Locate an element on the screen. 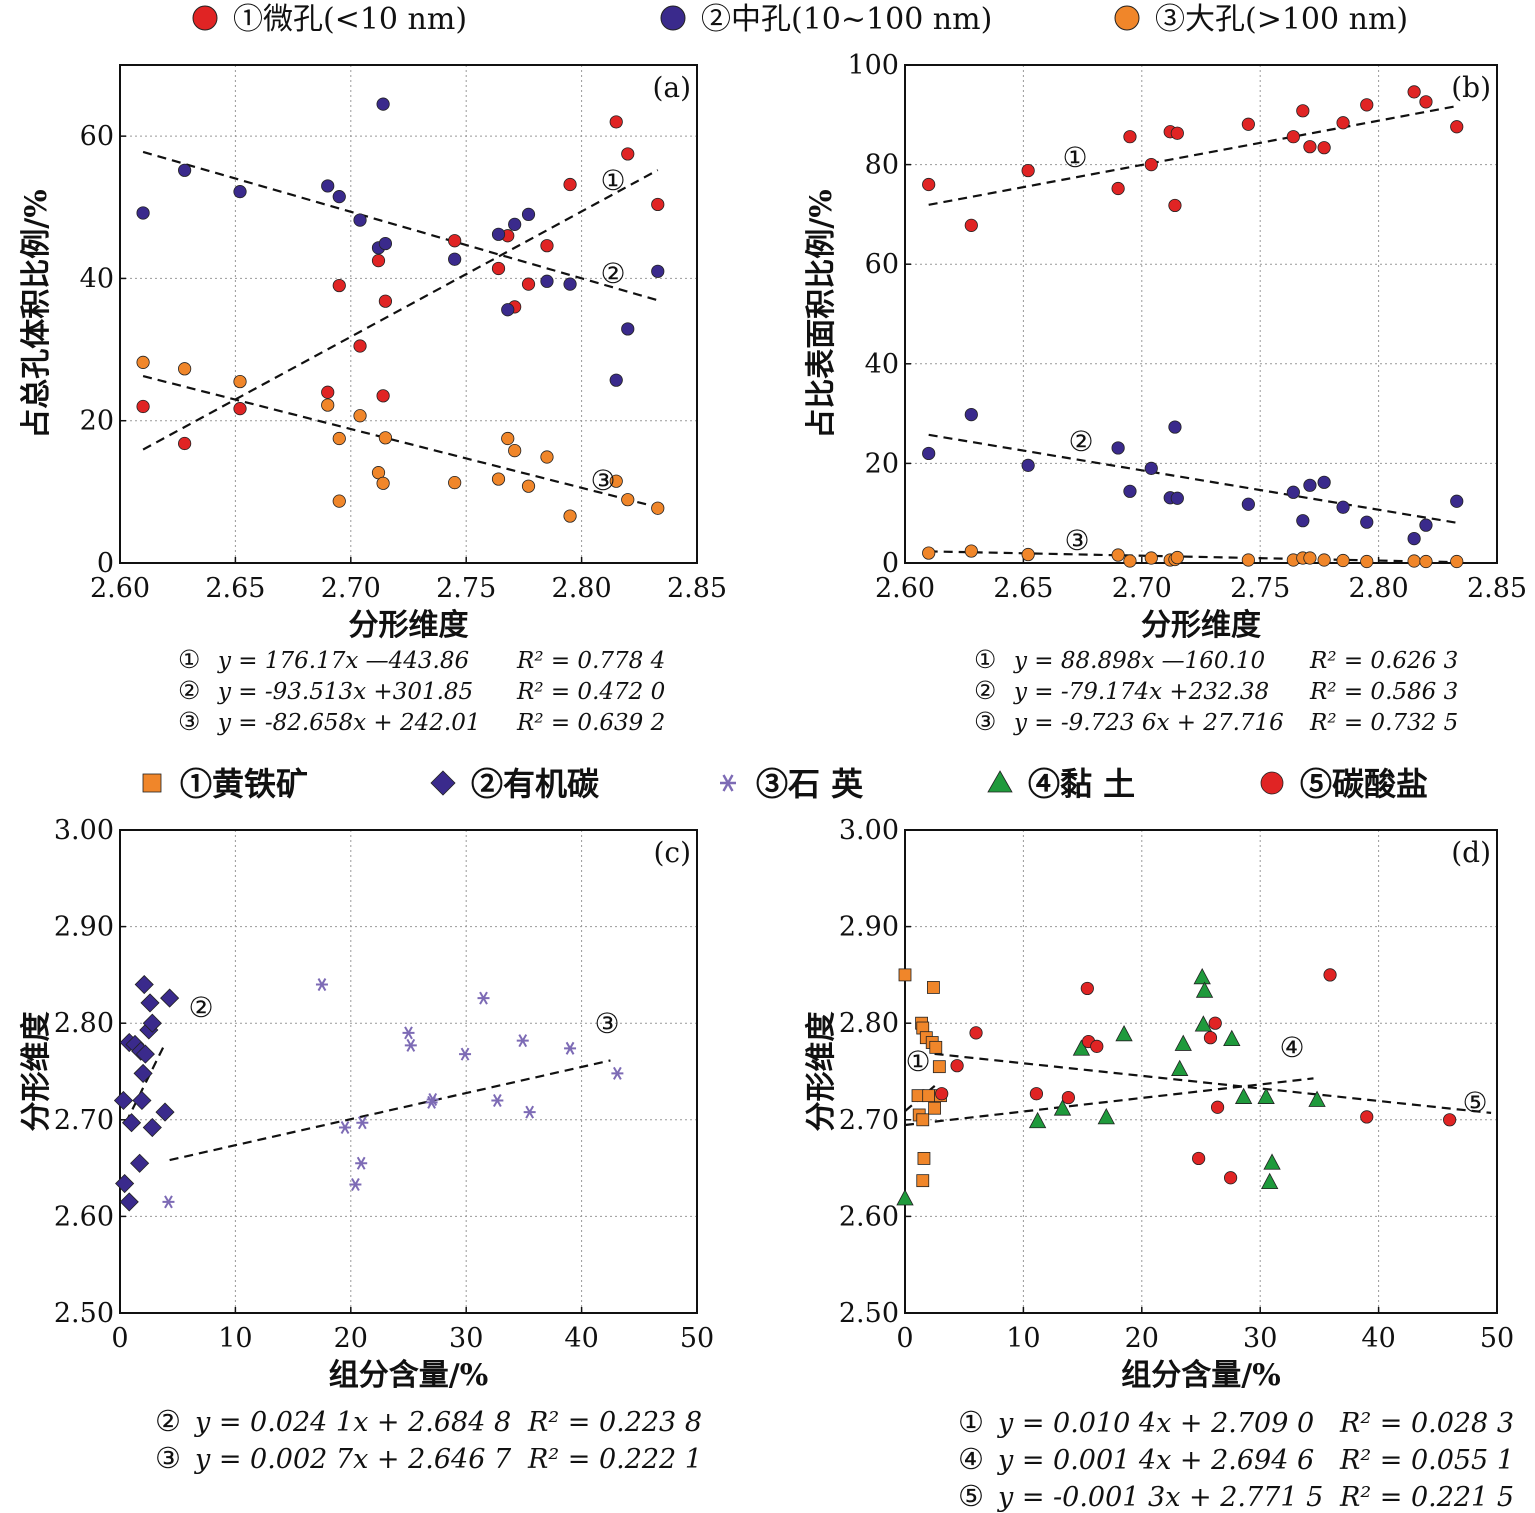  x-tick-label: 20 is located at coordinates (1142, 1338).